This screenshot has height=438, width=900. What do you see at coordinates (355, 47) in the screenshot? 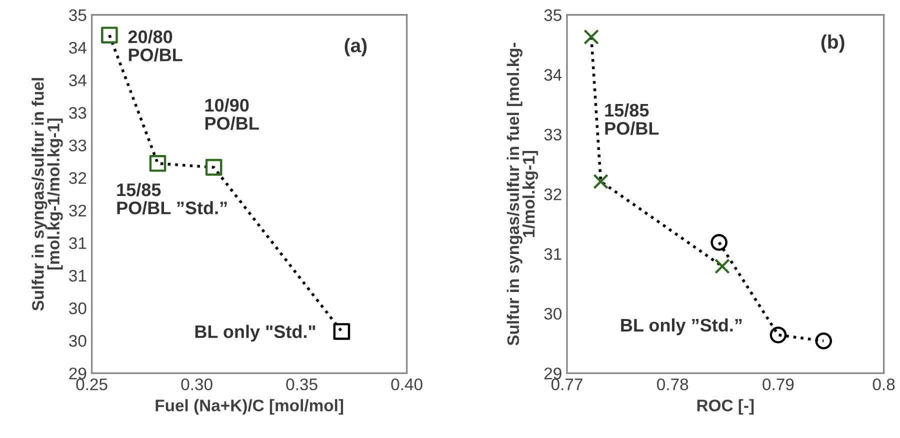
I see `annotation: (a)` at bounding box center [355, 47].